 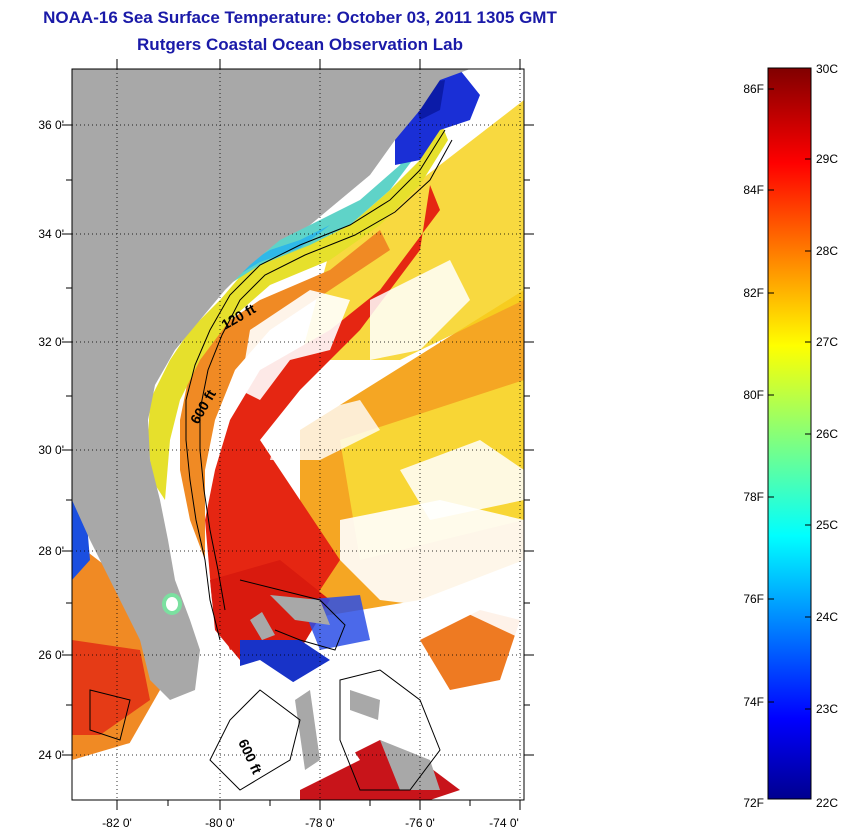 I want to click on colorbar-label-29c: 29C, so click(x=827, y=159).